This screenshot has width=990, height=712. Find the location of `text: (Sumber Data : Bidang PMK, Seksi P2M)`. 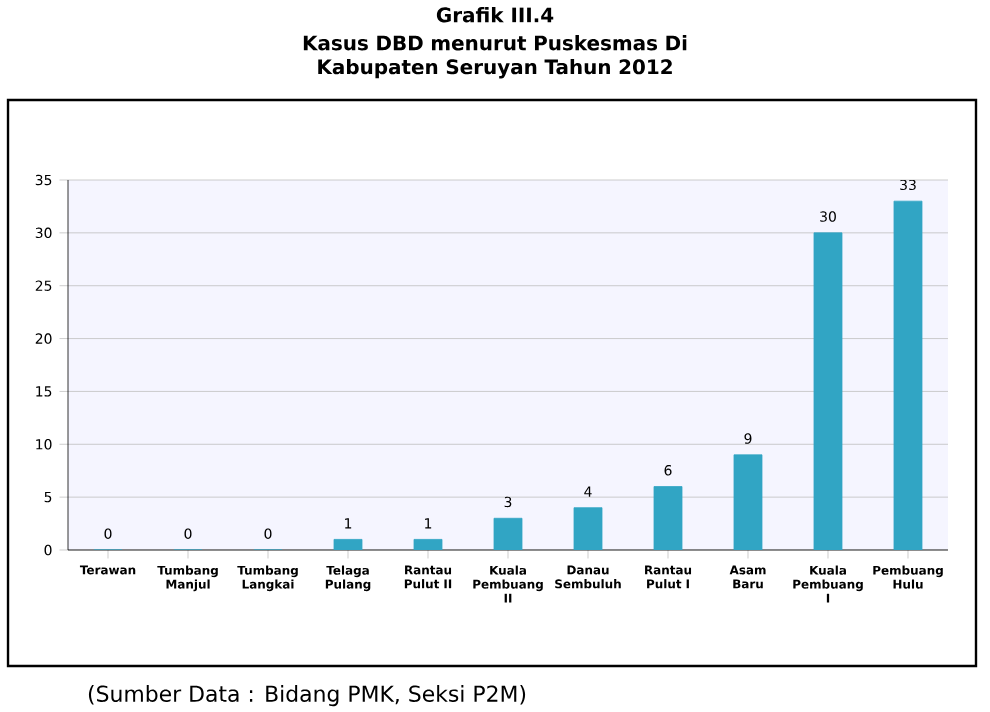

text: (Sumber Data : Bidang PMK, Seksi P2M) is located at coordinates (307, 695).